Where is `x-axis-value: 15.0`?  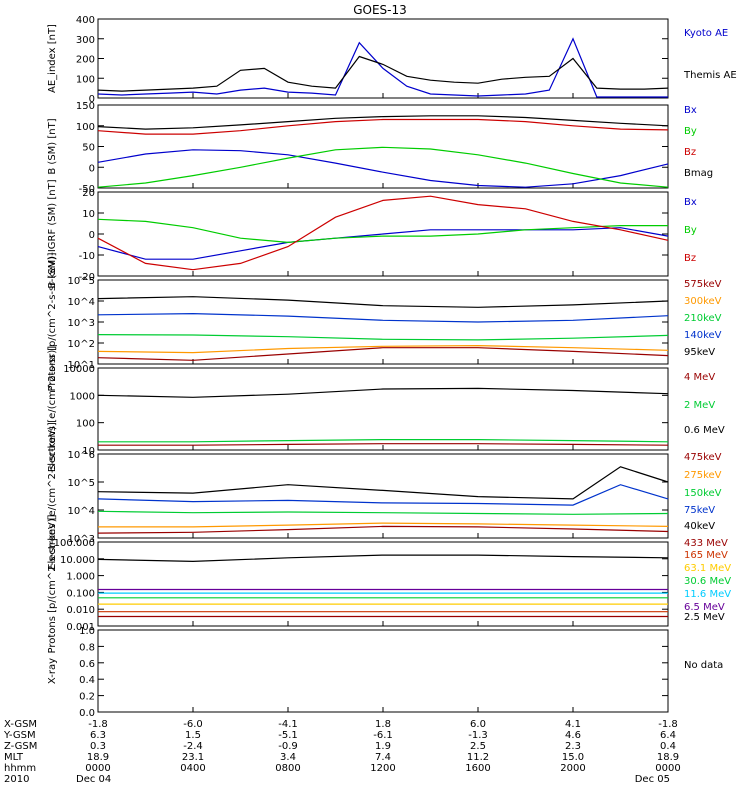 x-axis-value: 15.0 is located at coordinates (573, 757).